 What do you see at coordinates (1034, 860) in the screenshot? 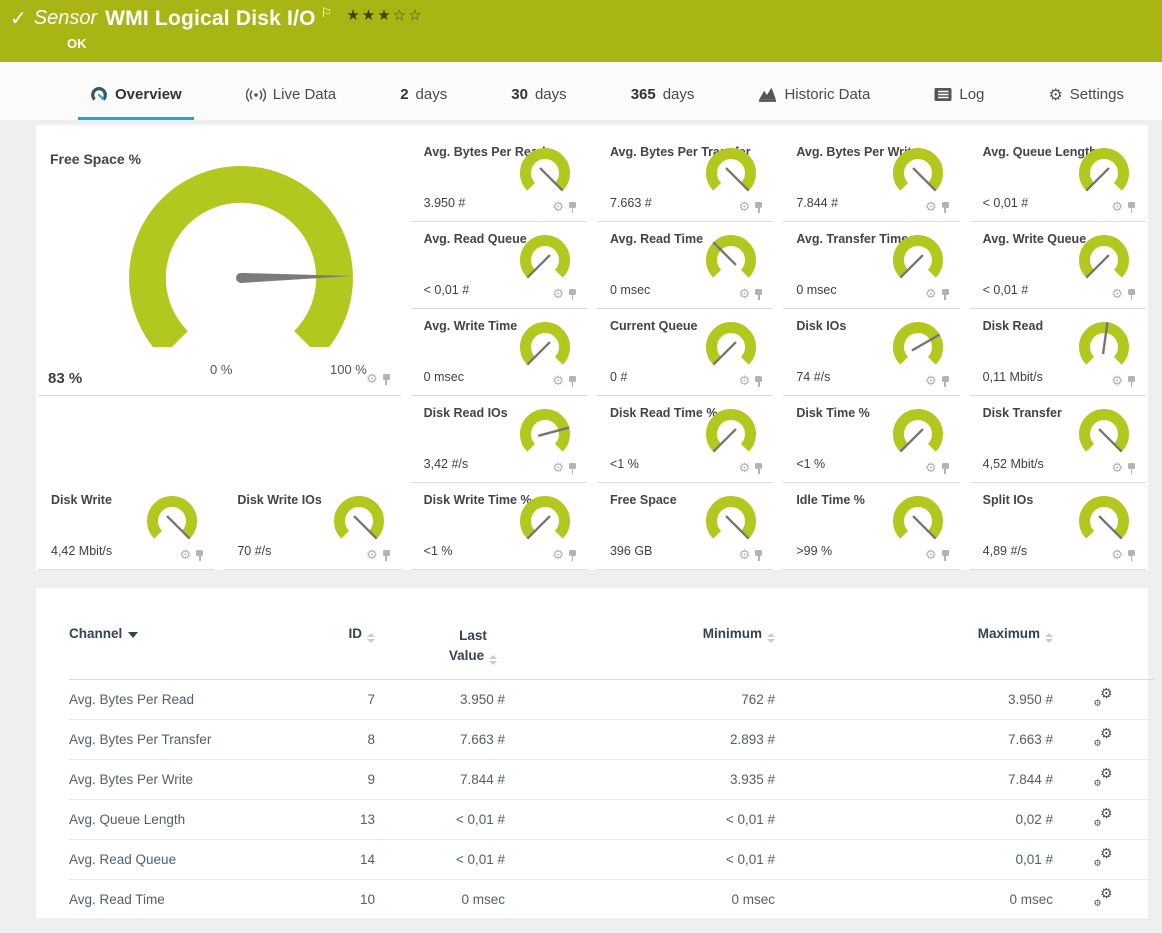
I see `channel-maximum: 0,01 #` at bounding box center [1034, 860].